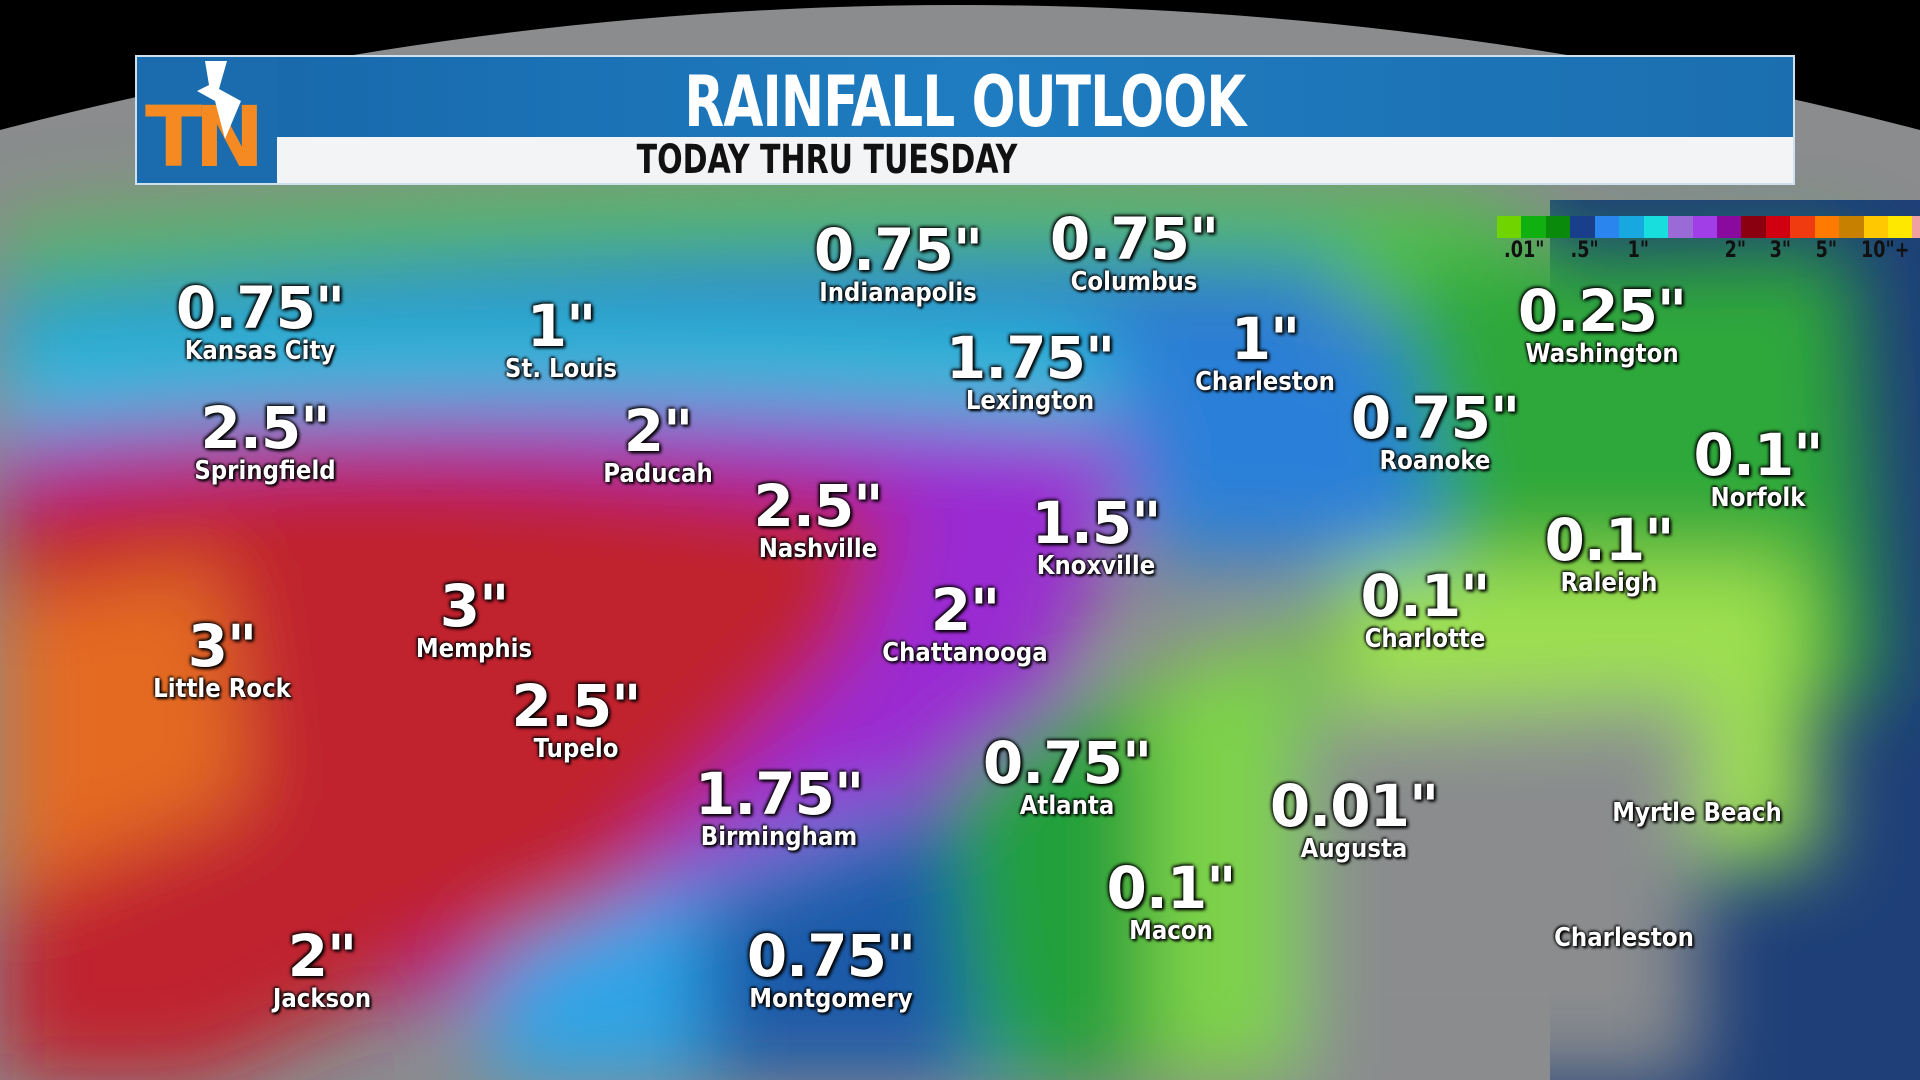 The image size is (1920, 1080). I want to click on subtitle: TODAY THRU TUESDAY, so click(827, 160).